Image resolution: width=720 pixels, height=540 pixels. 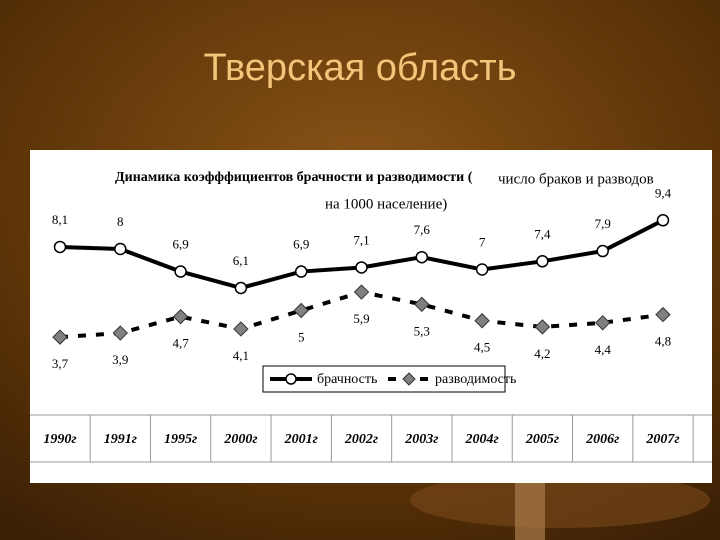 What do you see at coordinates (422, 330) in the screenshot?
I see `data-label: 5,3` at bounding box center [422, 330].